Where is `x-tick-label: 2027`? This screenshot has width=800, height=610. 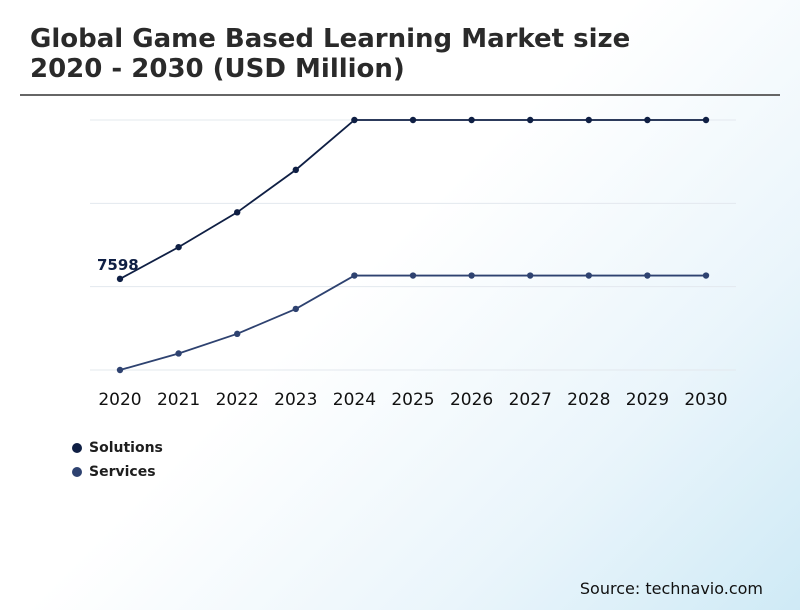
x-tick-label: 2027 is located at coordinates (530, 400).